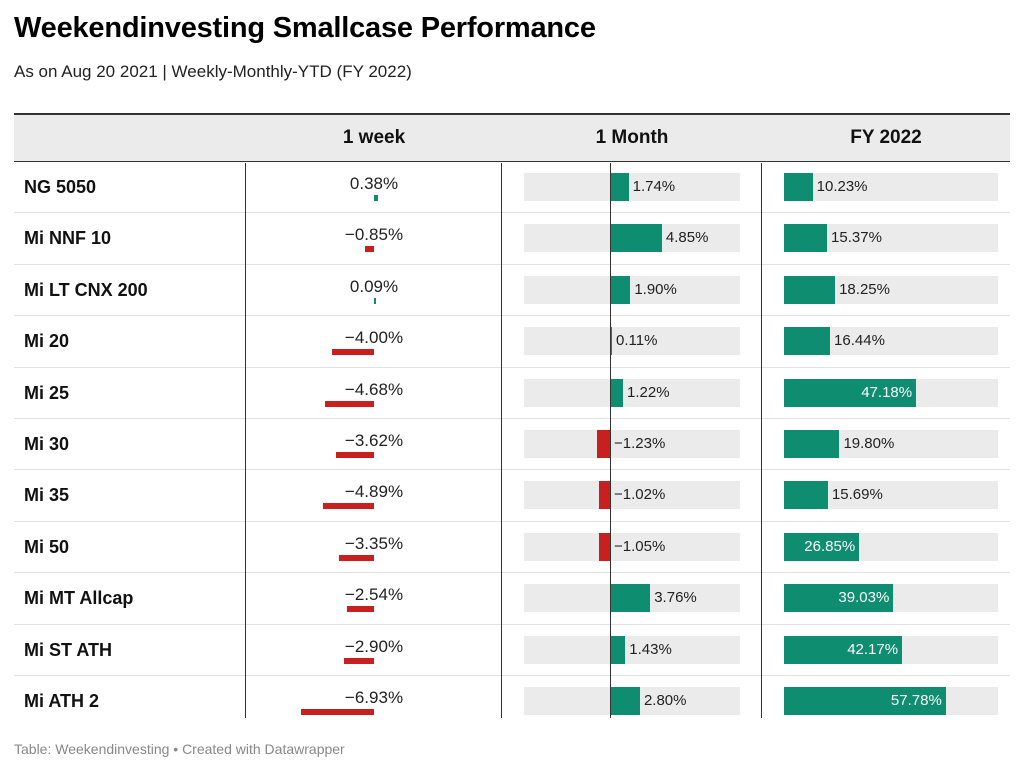 This screenshot has height=774, width=1024. I want to click on month-cell: 1.90%, so click(632, 290).